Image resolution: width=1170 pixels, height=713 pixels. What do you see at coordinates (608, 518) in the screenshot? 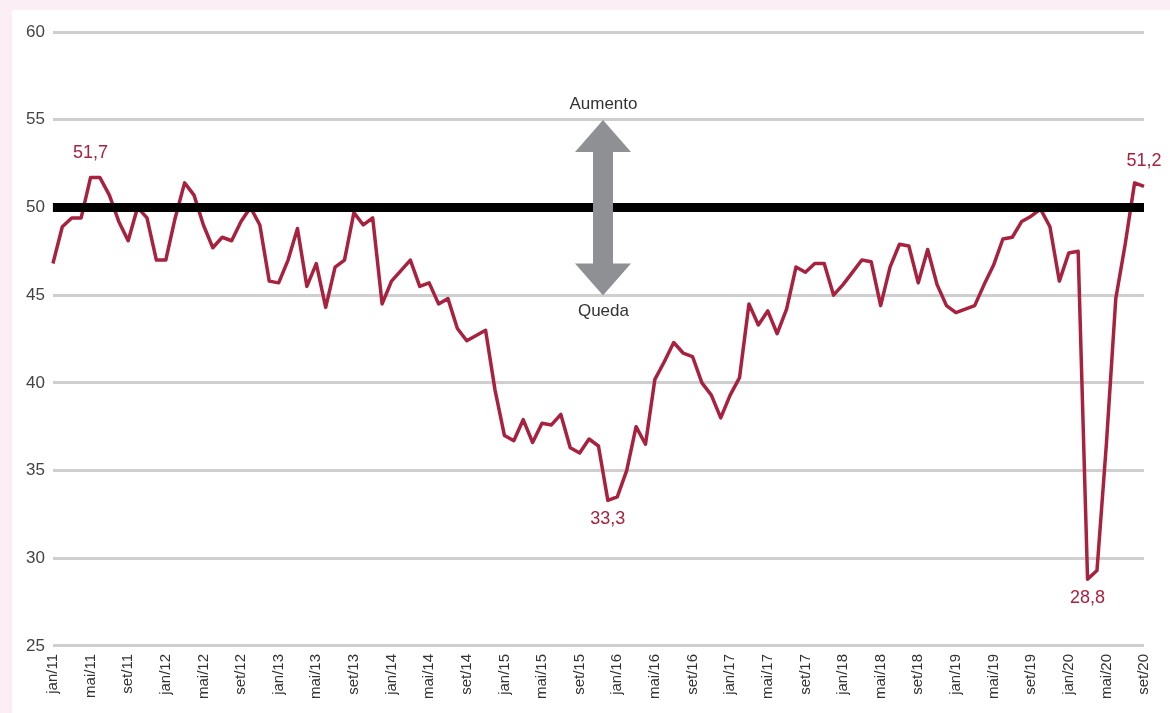
I see `data-label: 33,3` at bounding box center [608, 518].